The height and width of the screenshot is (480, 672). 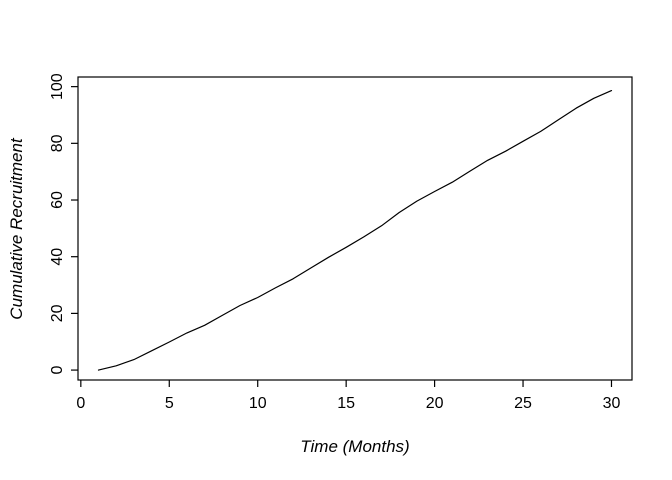 What do you see at coordinates (57, 257) in the screenshot?
I see `y-tick-label: 40` at bounding box center [57, 257].